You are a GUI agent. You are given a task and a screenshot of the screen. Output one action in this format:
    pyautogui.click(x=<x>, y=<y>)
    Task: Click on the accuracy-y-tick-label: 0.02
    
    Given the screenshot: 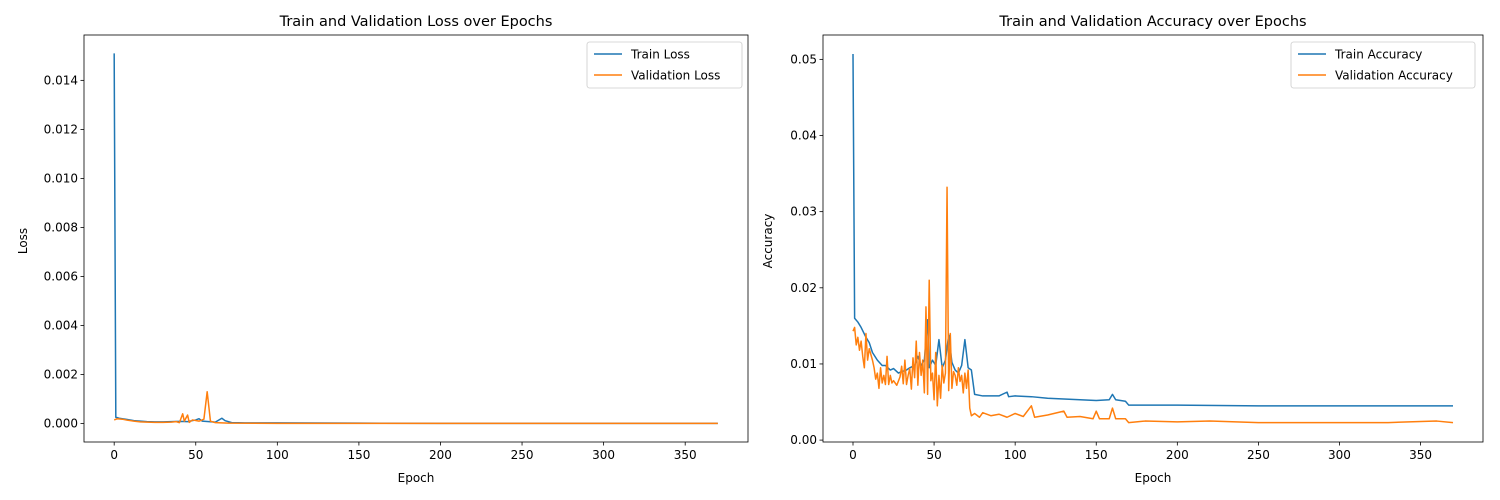 What is the action you would take?
    pyautogui.click(x=803, y=288)
    